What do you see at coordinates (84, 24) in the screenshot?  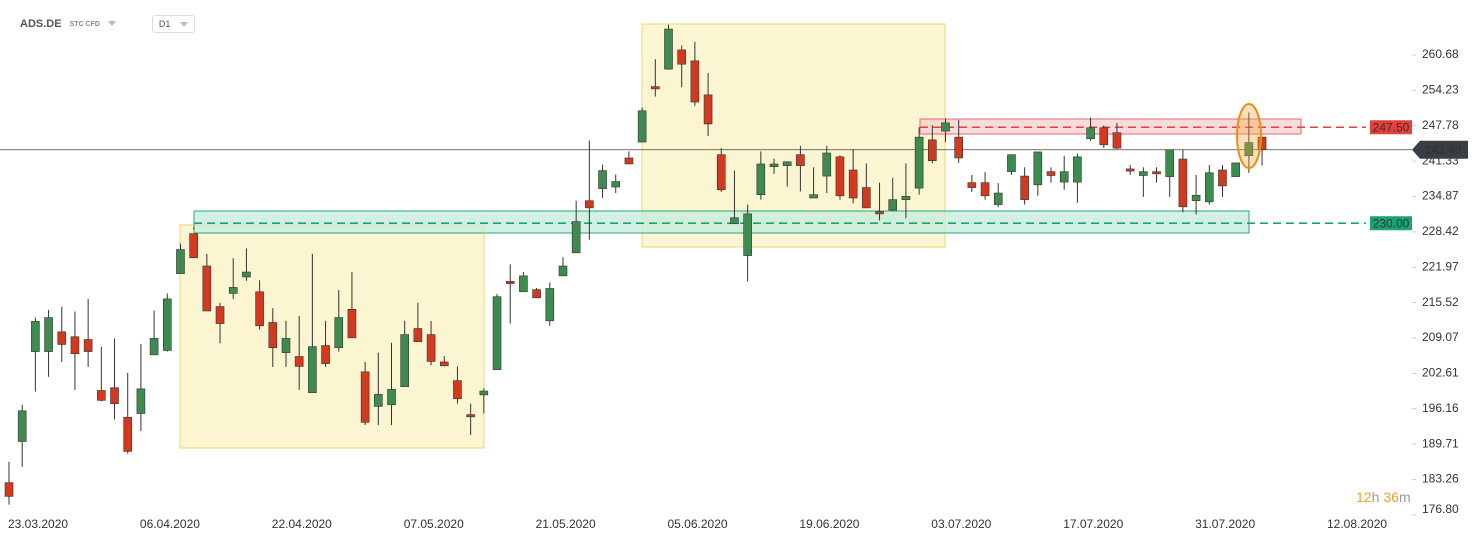 I see `instrument: STC CFD` at bounding box center [84, 24].